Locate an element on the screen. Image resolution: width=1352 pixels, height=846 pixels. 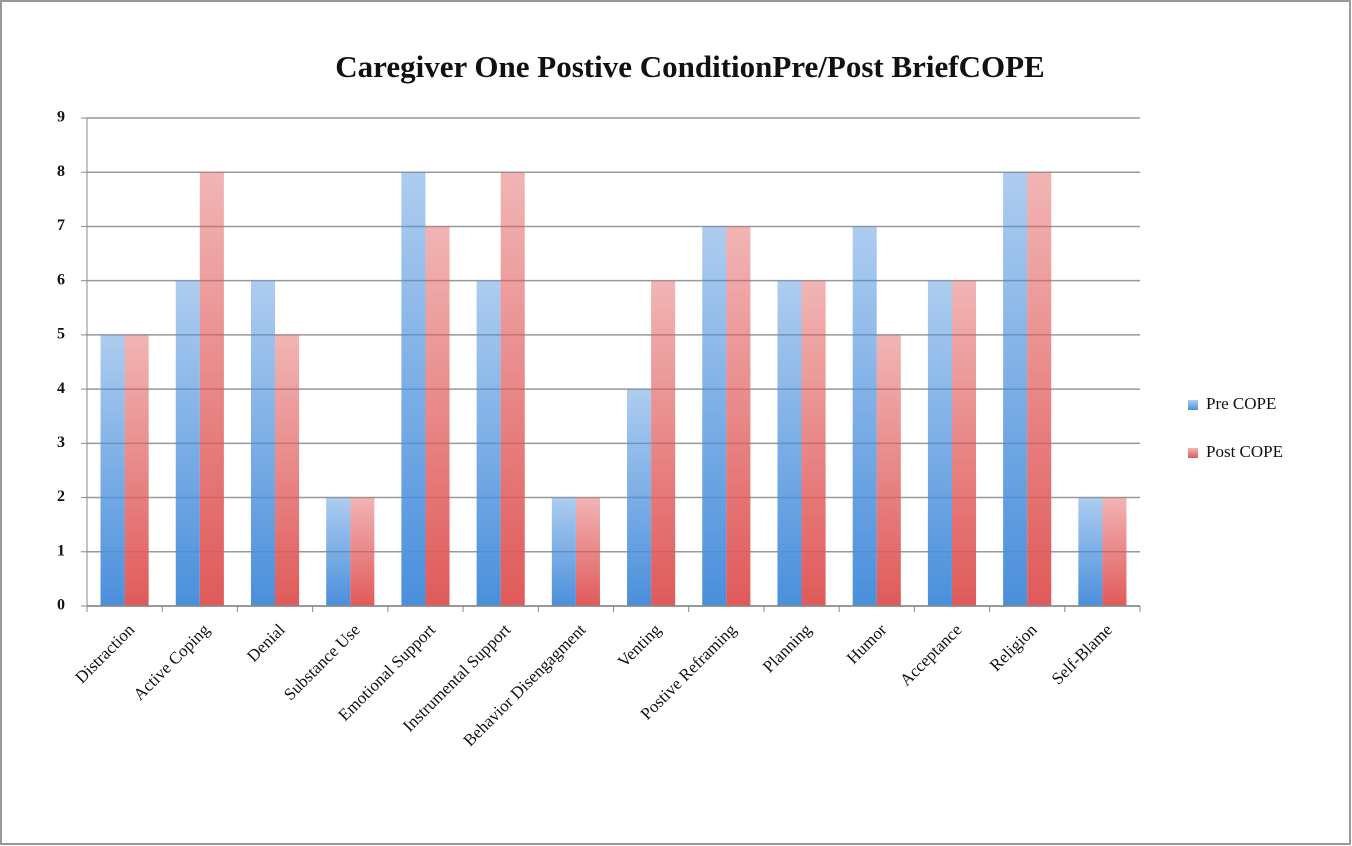
y-tick-label: 1 is located at coordinates (61, 550).